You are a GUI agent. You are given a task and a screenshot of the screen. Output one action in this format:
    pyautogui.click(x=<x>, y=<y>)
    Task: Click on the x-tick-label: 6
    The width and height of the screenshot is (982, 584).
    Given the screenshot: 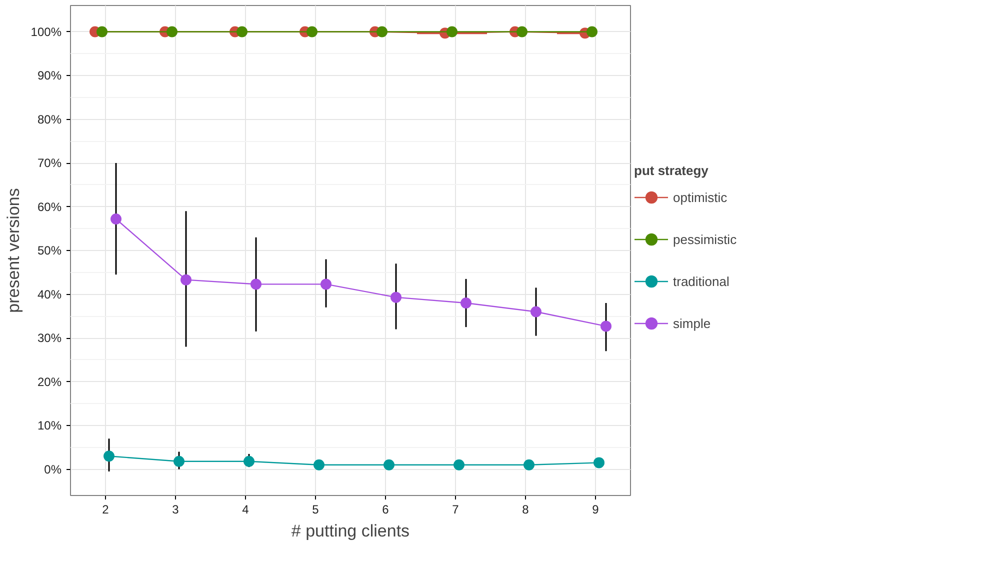 What is the action you would take?
    pyautogui.click(x=386, y=509)
    